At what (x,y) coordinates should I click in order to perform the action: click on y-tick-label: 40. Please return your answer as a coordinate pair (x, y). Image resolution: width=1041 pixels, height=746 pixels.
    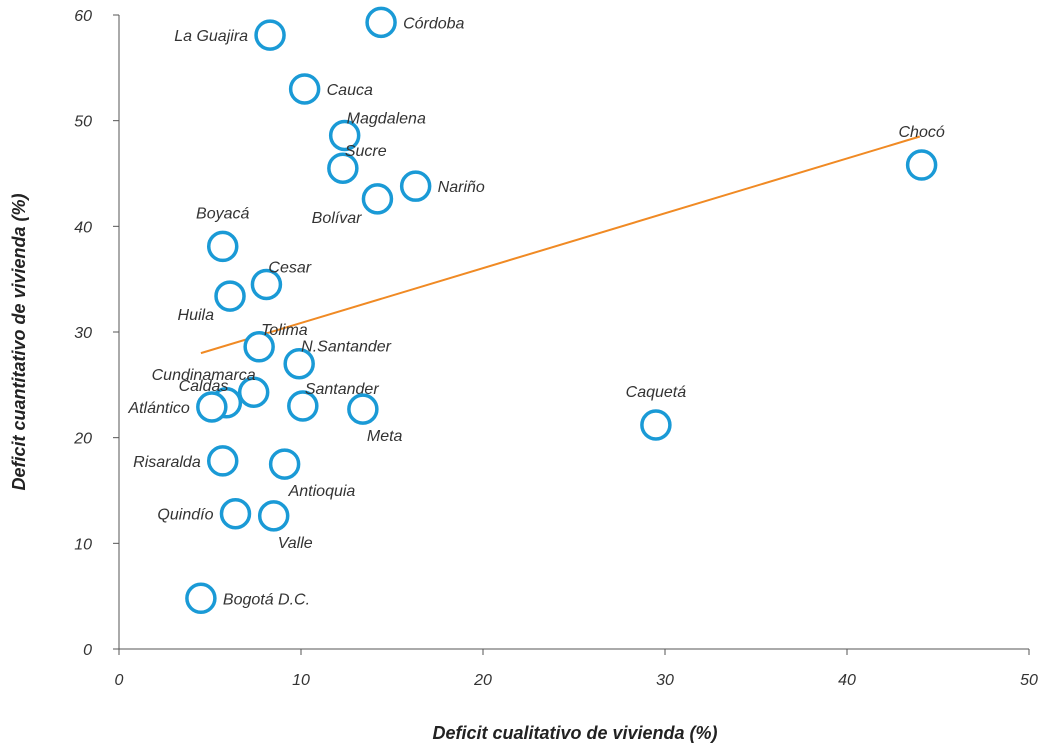
    Looking at the image, I should click on (83, 227).